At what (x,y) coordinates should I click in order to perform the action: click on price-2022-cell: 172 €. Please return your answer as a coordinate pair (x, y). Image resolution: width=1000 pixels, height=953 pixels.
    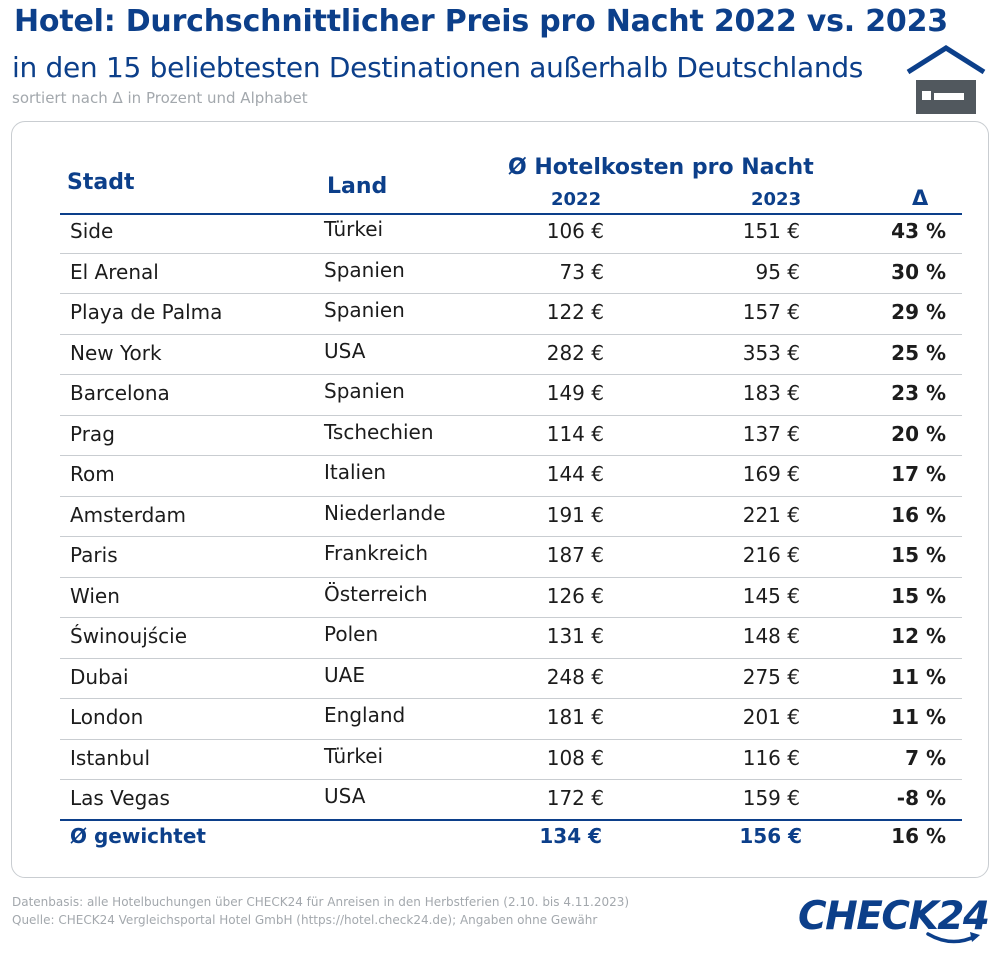
    Looking at the image, I should click on (575, 798).